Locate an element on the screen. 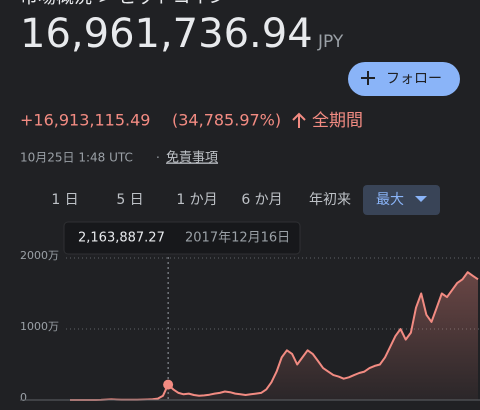 The width and height of the screenshot is (480, 410). range-tab: 1 か月 is located at coordinates (196, 200).